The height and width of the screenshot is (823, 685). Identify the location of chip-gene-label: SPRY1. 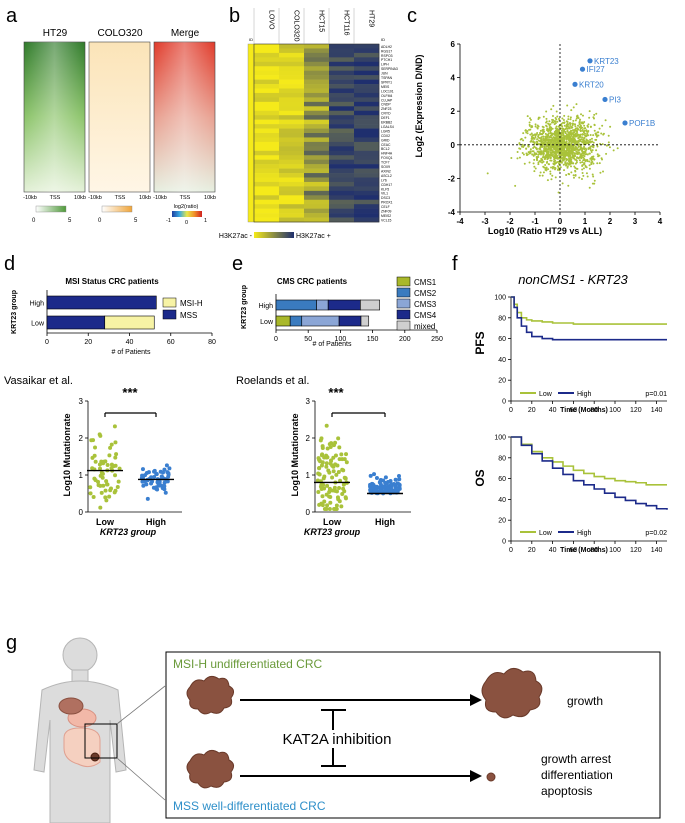
(386, 82).